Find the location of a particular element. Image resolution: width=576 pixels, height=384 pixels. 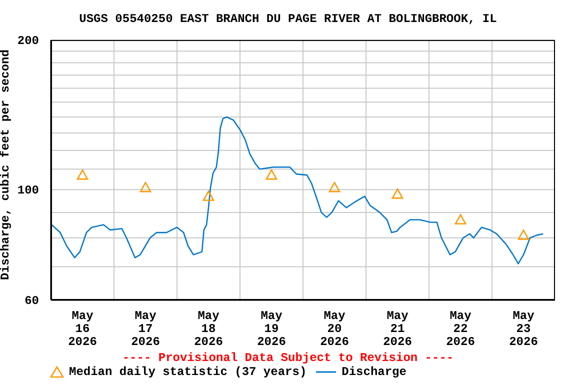

text: ---- Provisional Data Subject to Revision ---- is located at coordinates (288, 358).